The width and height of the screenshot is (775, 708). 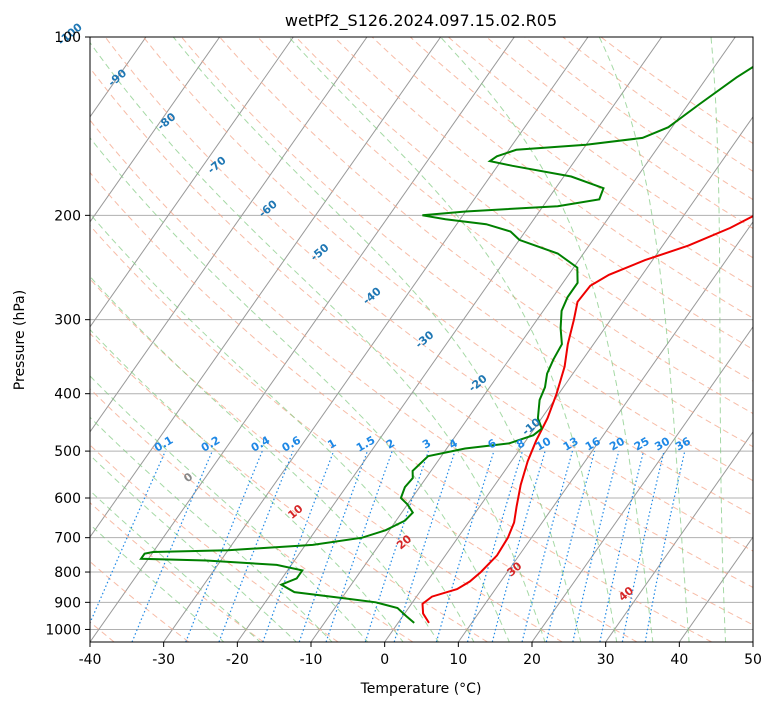 I want to click on x-tick-label: 10, so click(x=458, y=660).